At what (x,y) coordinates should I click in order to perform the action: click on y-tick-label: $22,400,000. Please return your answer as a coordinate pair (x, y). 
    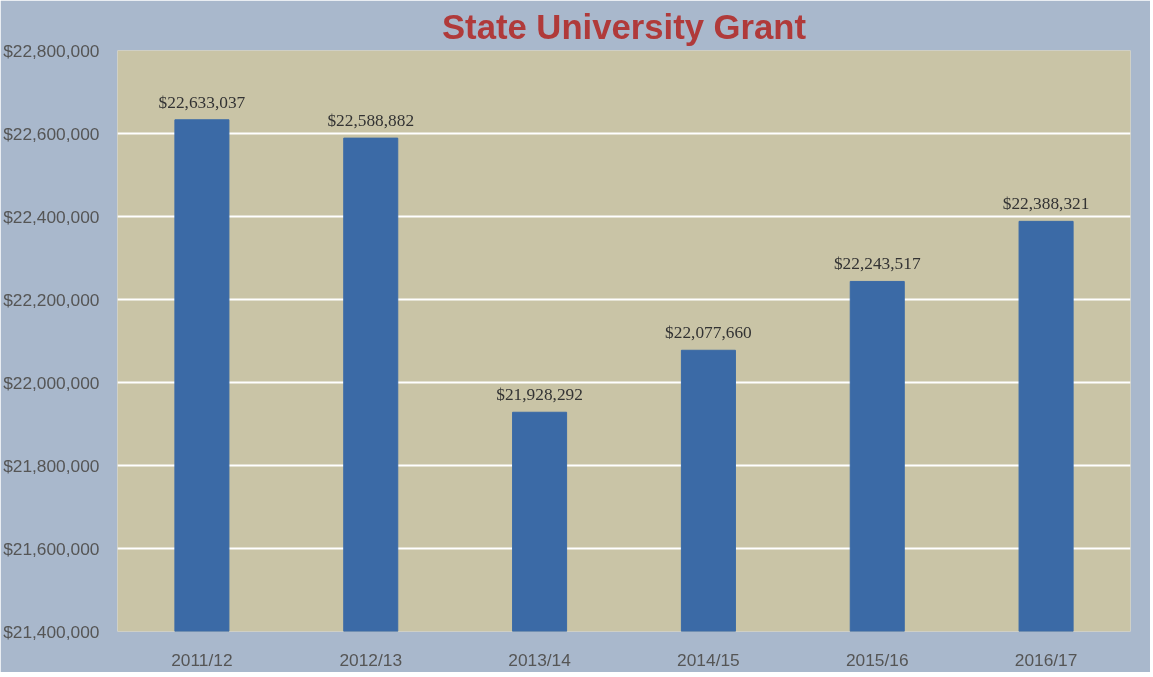
    Looking at the image, I should click on (51, 216).